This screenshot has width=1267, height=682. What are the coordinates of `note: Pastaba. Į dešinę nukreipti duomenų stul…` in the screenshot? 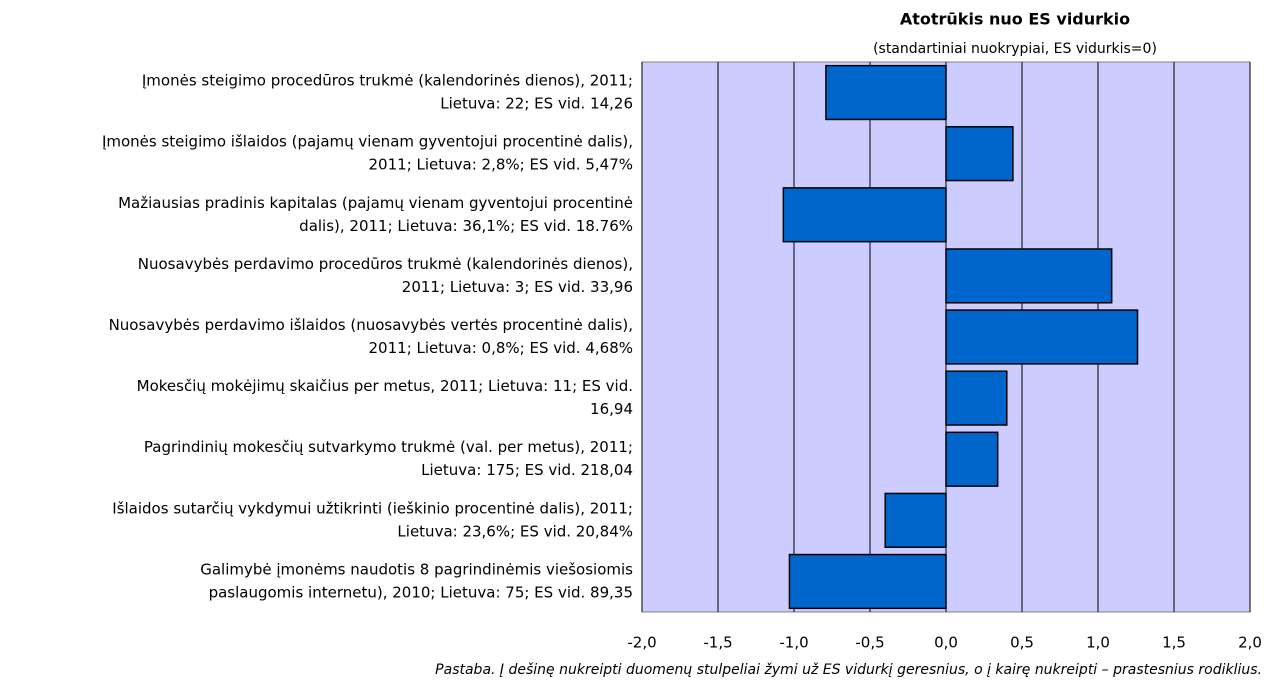 It's located at (848, 670).